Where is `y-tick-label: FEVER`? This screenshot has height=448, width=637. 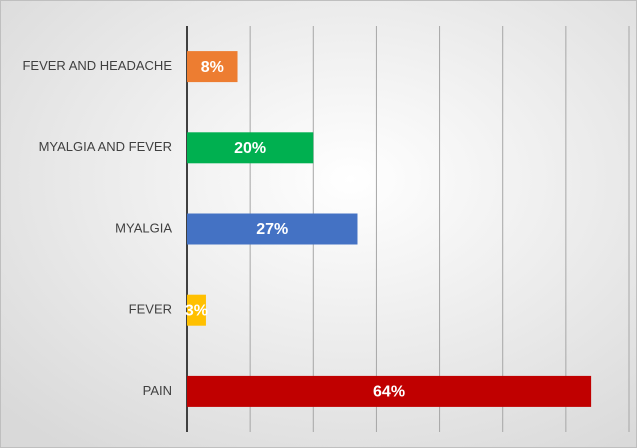
y-tick-label: FEVER is located at coordinates (150, 309).